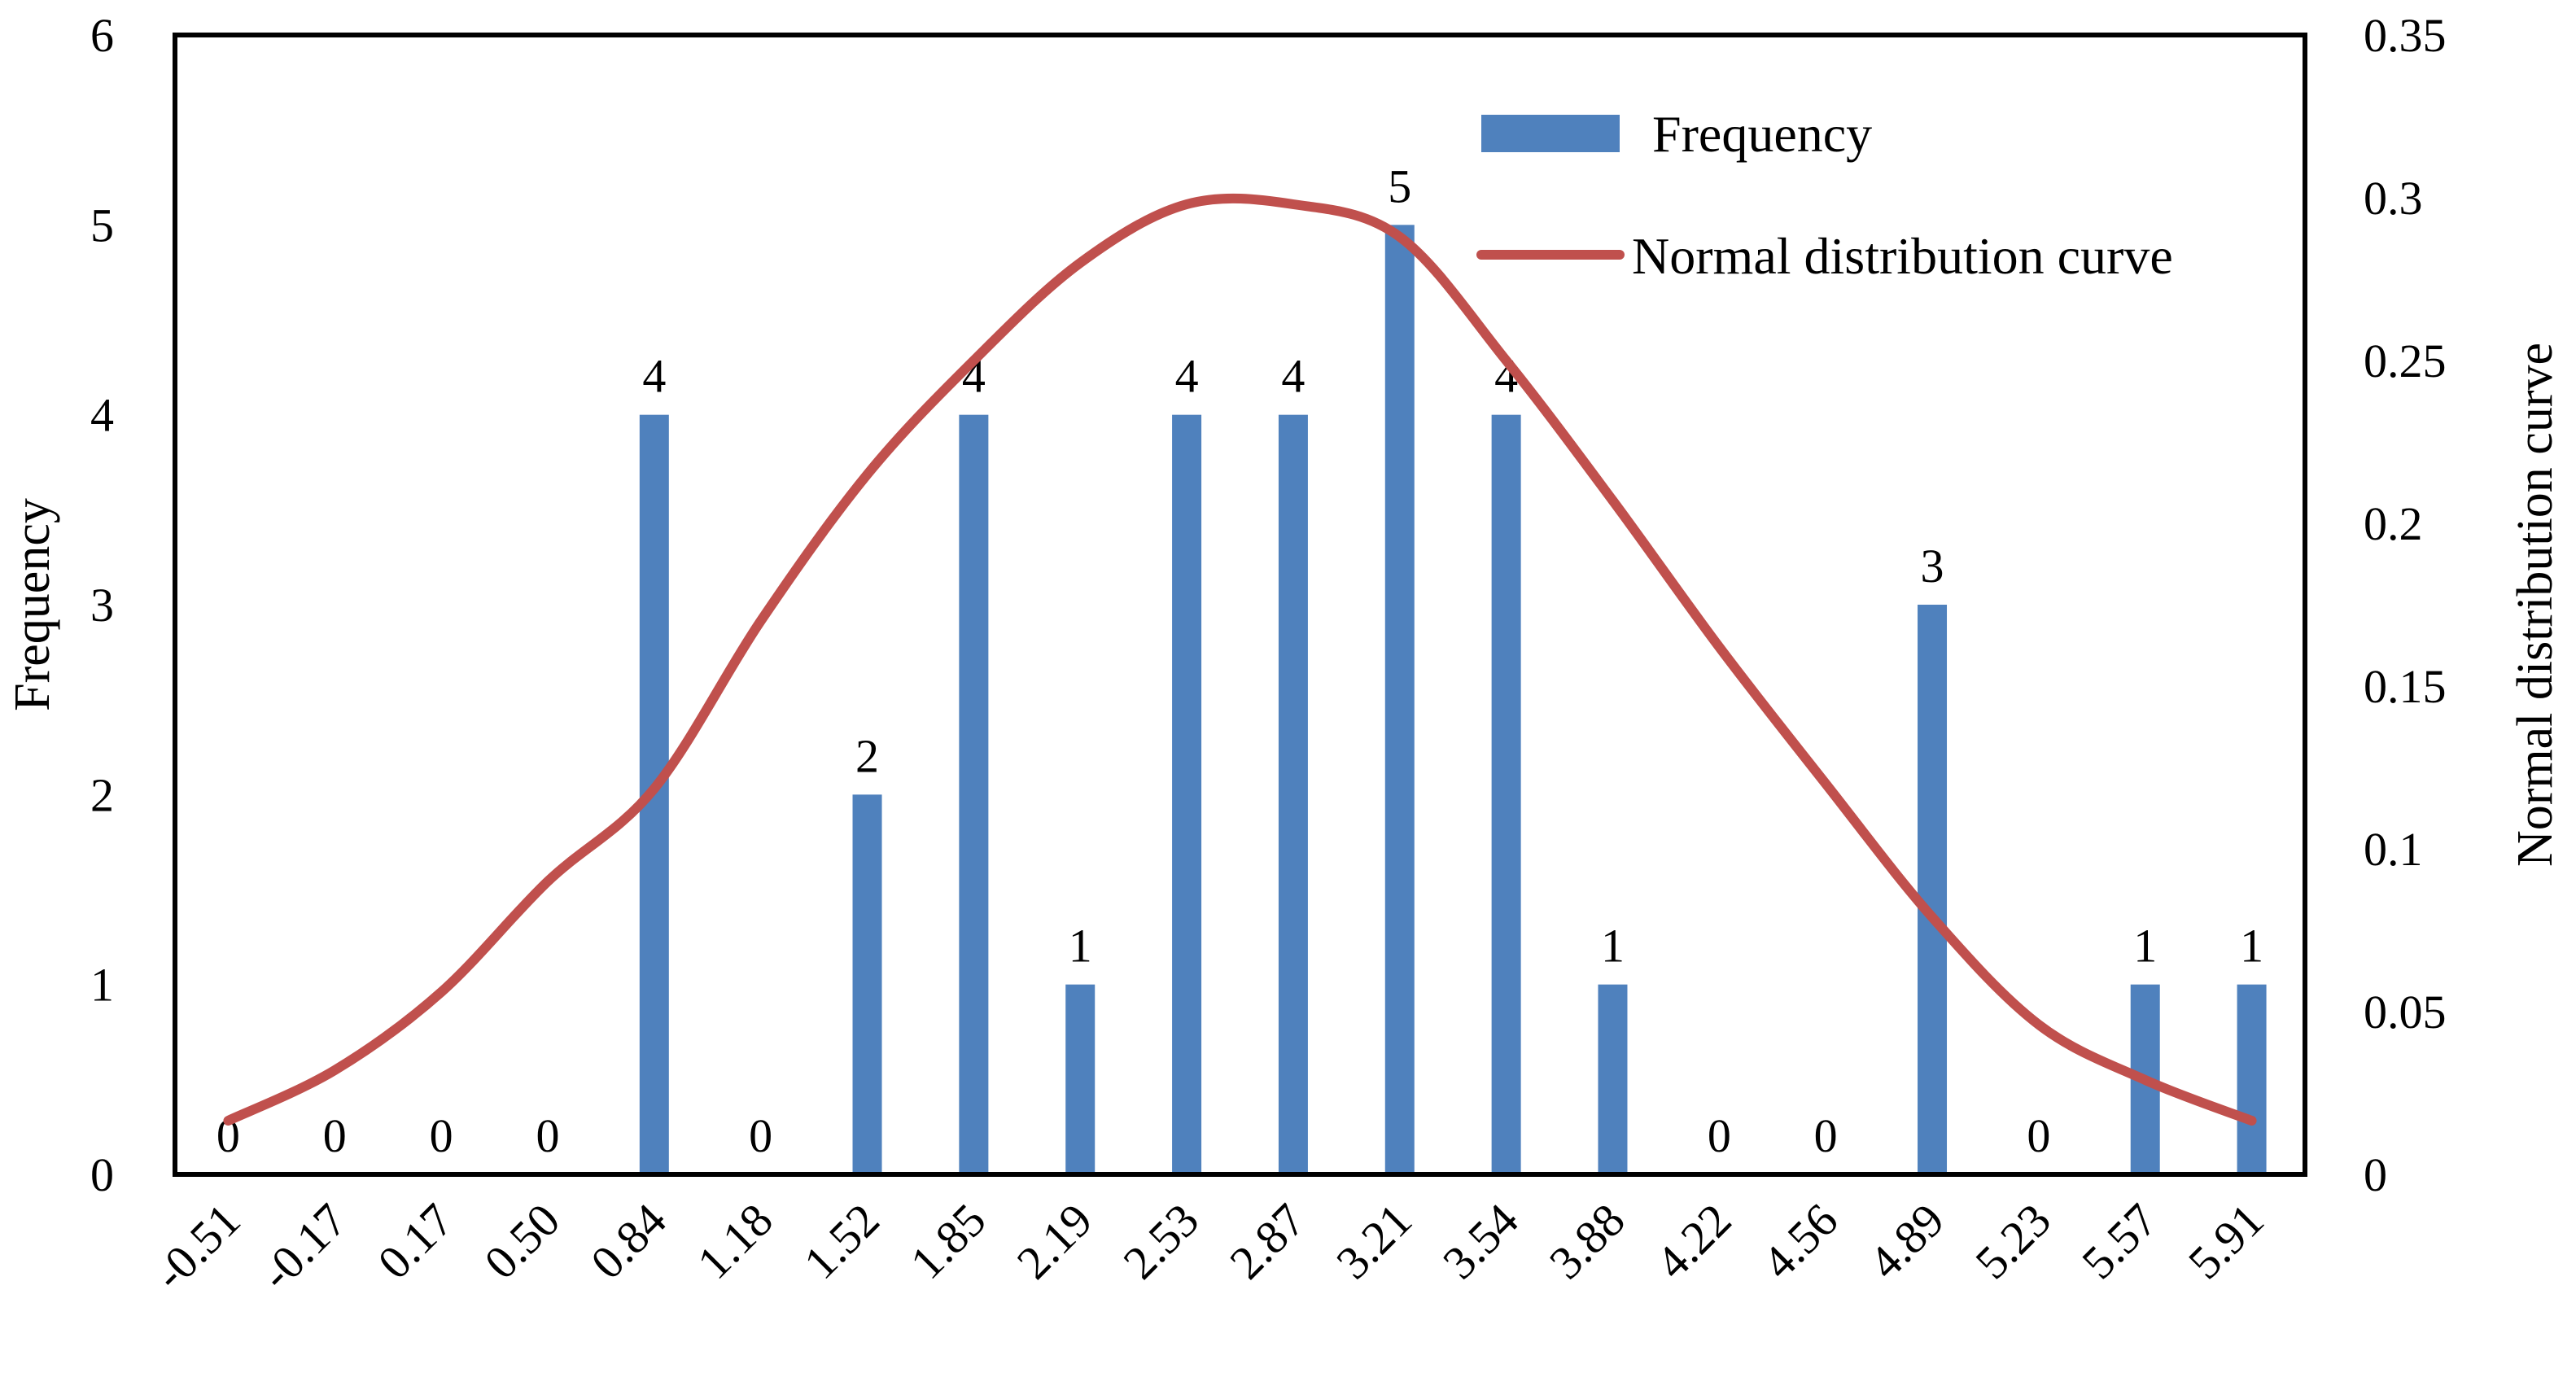  I want to click on frequency-data-label-9: 4, so click(1187, 376).